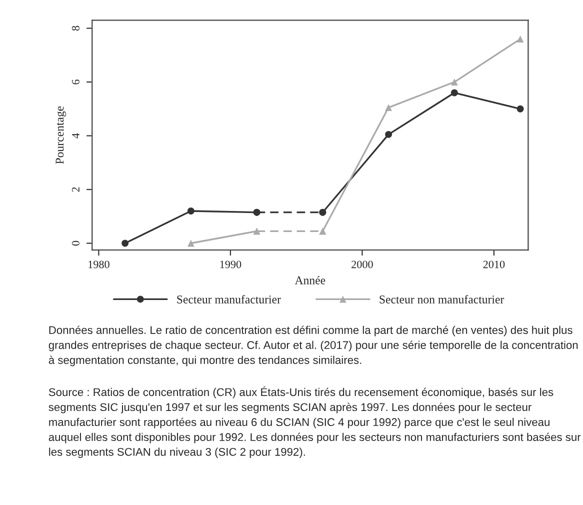 This screenshot has height=505, width=583. I want to click on x-tick-label: 2010, so click(494, 264).